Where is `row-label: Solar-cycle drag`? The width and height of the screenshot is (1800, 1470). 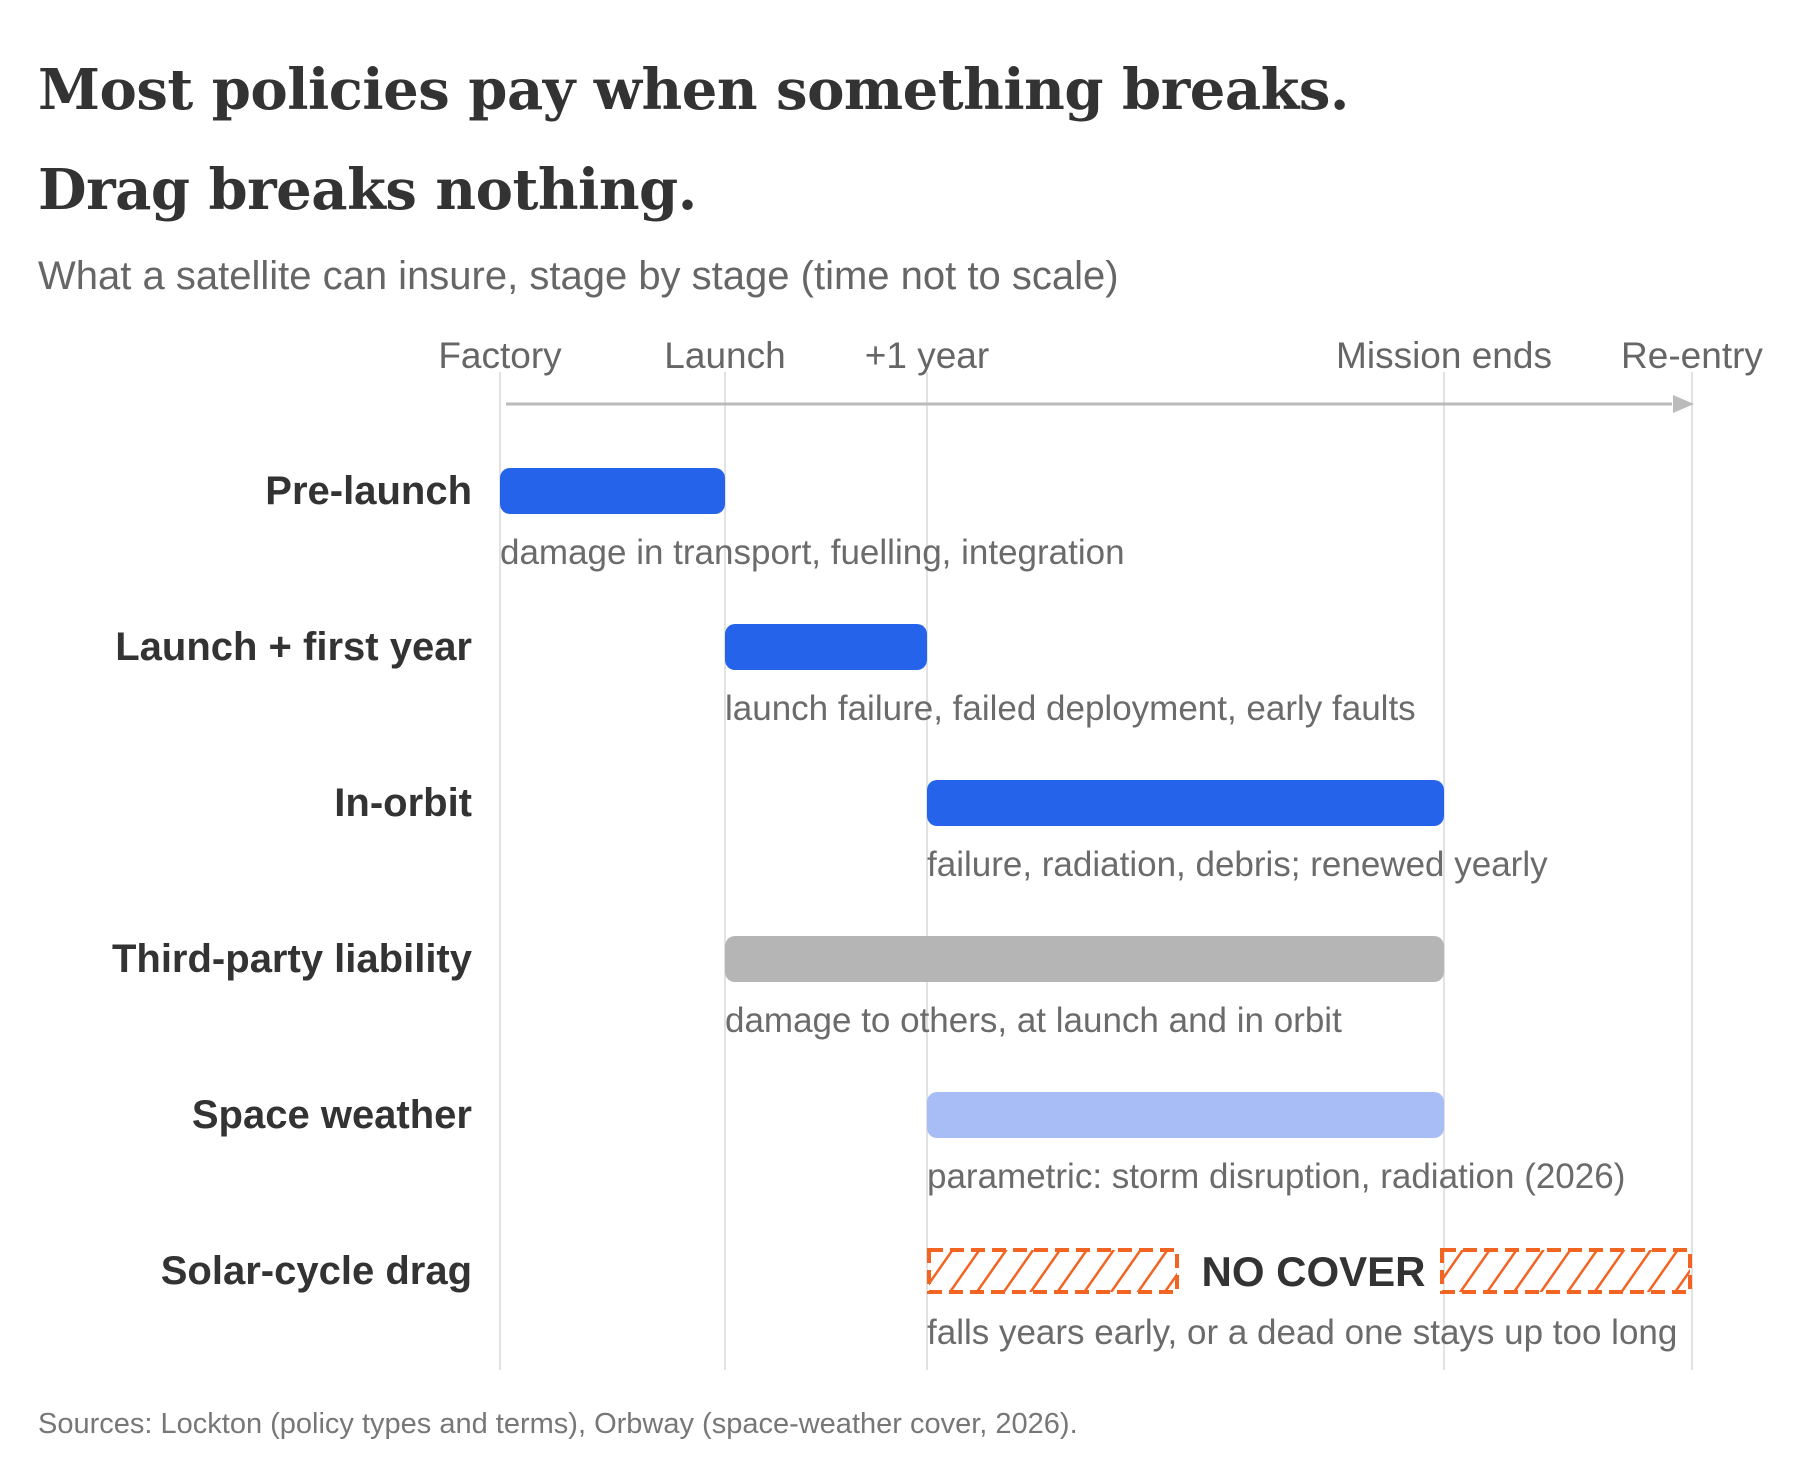 row-label: Solar-cycle drag is located at coordinates (316, 1271).